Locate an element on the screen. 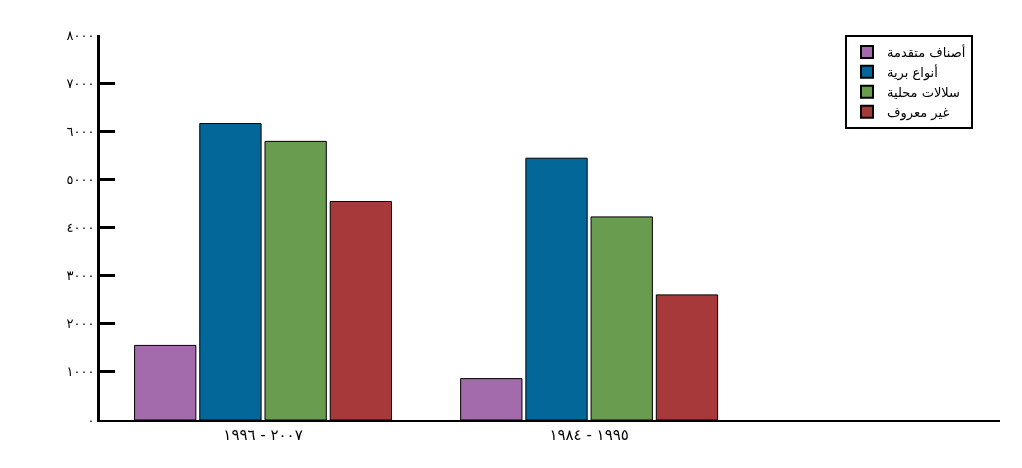  x-tick-label: ١٩٩٥ - ١٩٨٤ is located at coordinates (589, 435).